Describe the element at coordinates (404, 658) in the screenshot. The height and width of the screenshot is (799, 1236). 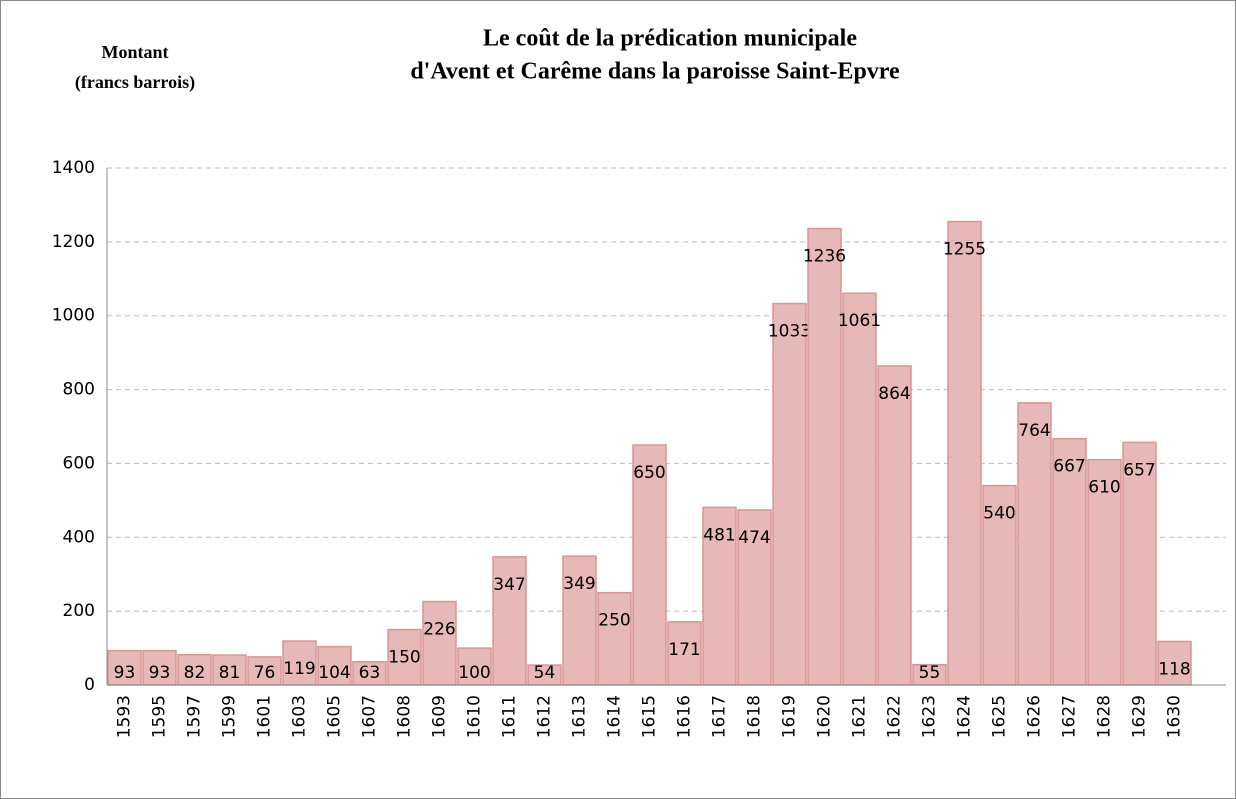
I see `data-label: 150` at that location.